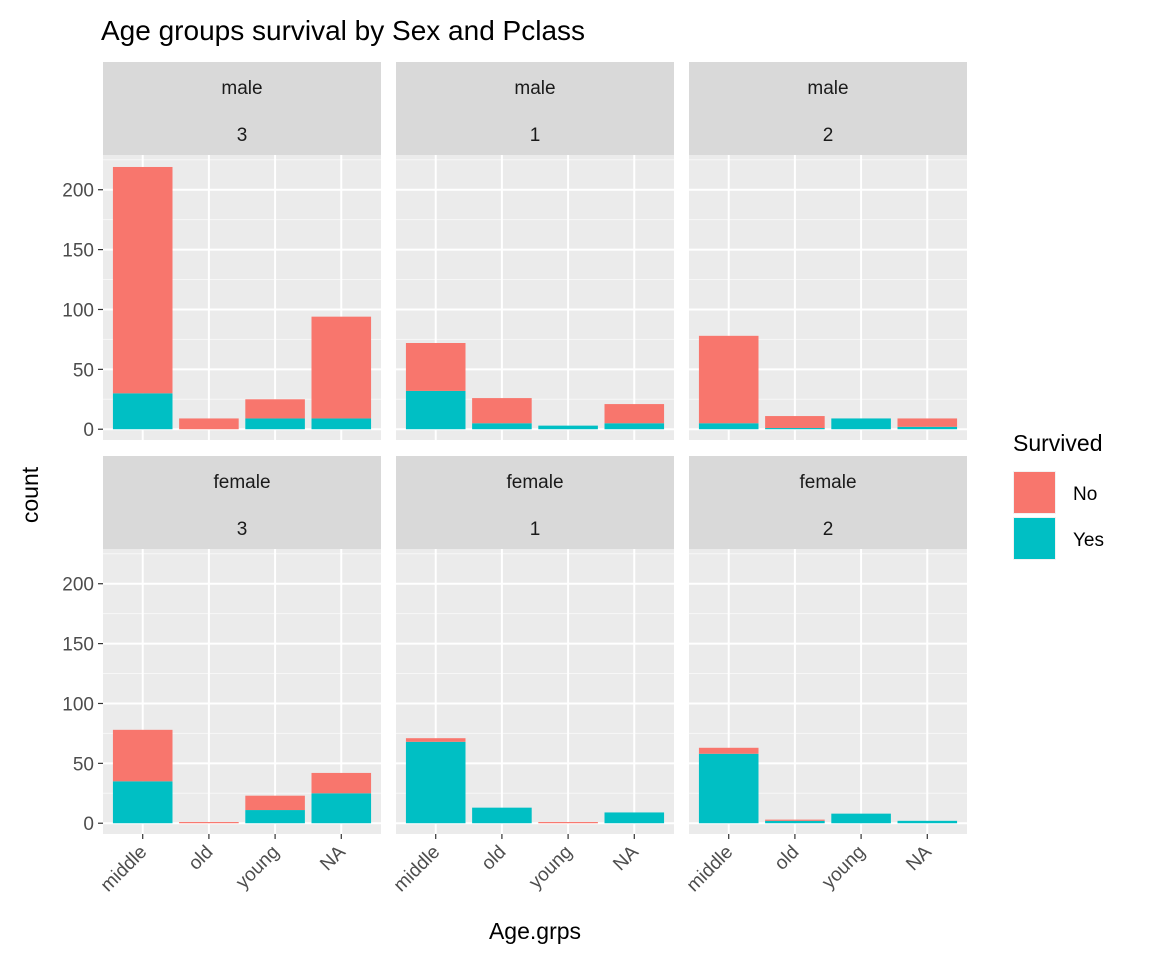 The width and height of the screenshot is (1152, 960). What do you see at coordinates (532, 676) in the screenshot?
I see `facet-panel-female-1: female 1 middle old young NA` at bounding box center [532, 676].